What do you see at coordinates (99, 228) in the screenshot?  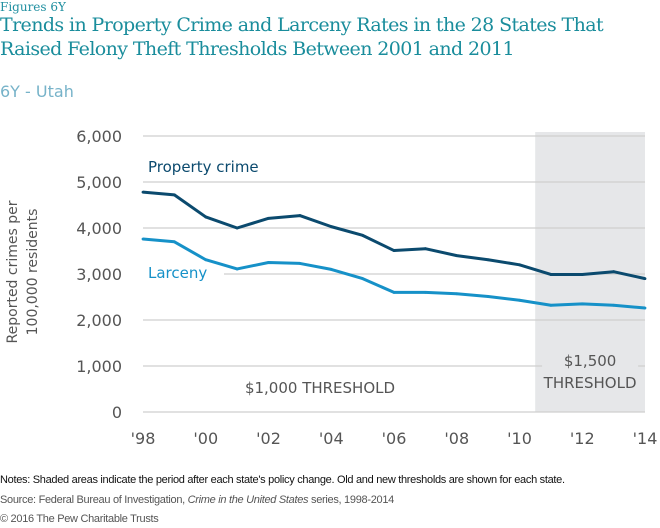 I see `y-tick-label: 4,000` at bounding box center [99, 228].